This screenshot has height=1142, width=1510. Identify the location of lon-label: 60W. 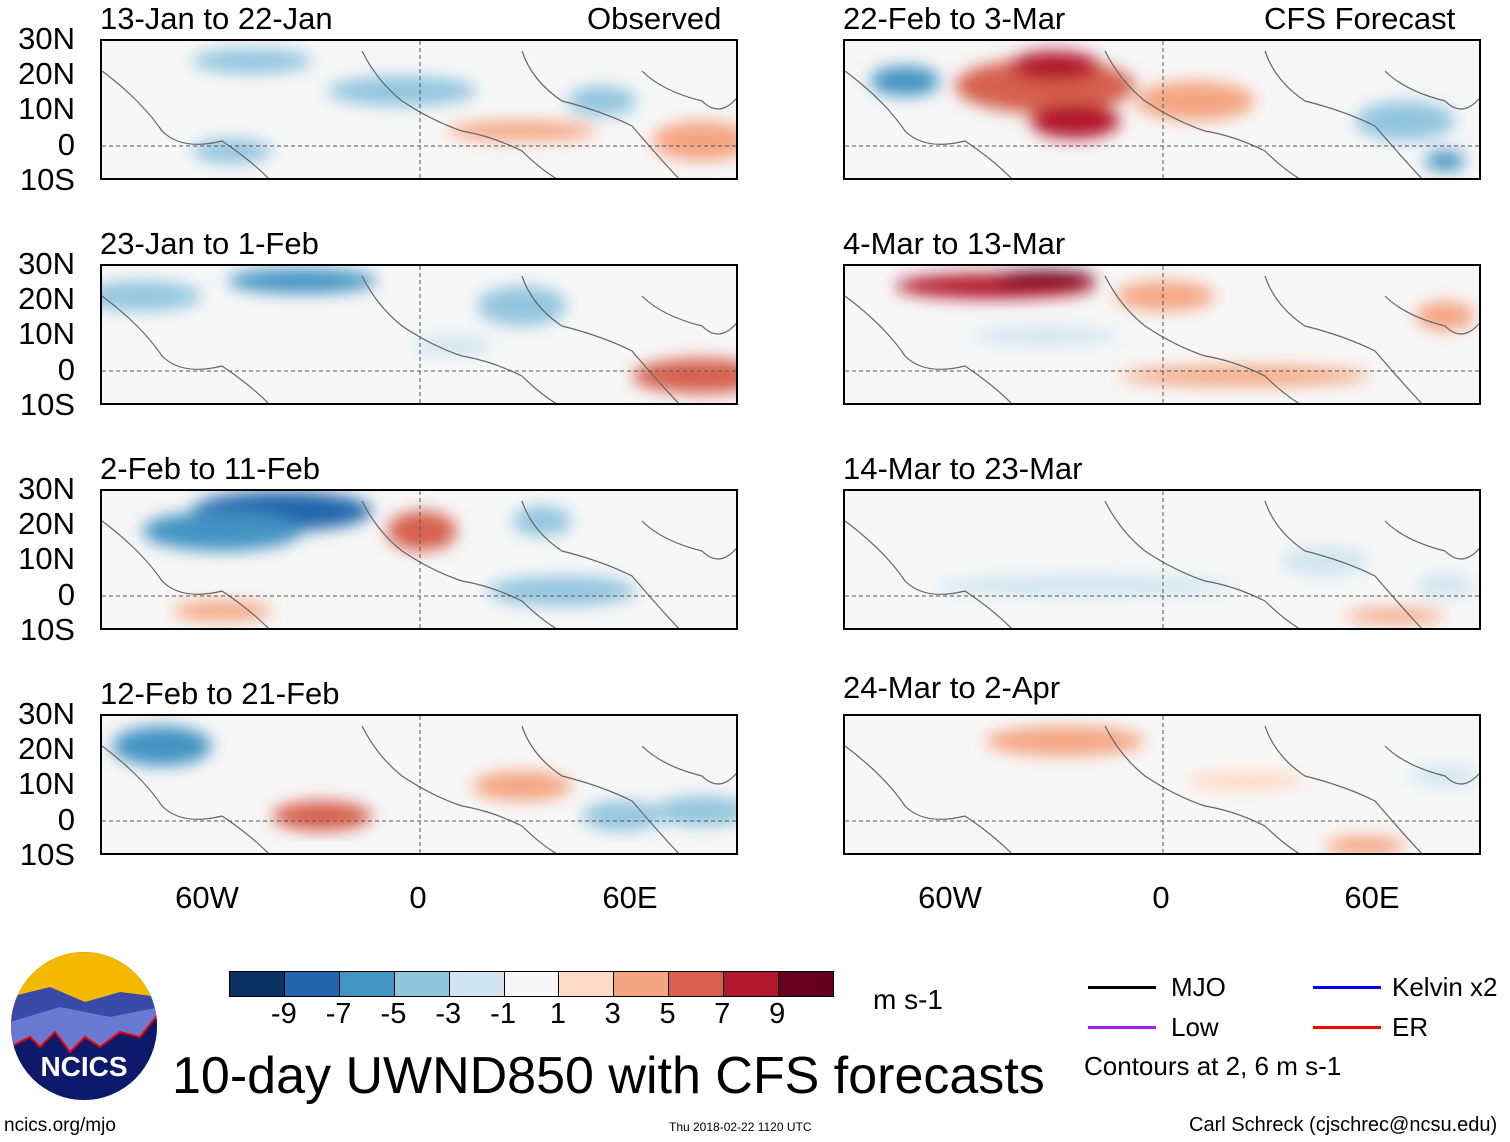
(950, 897).